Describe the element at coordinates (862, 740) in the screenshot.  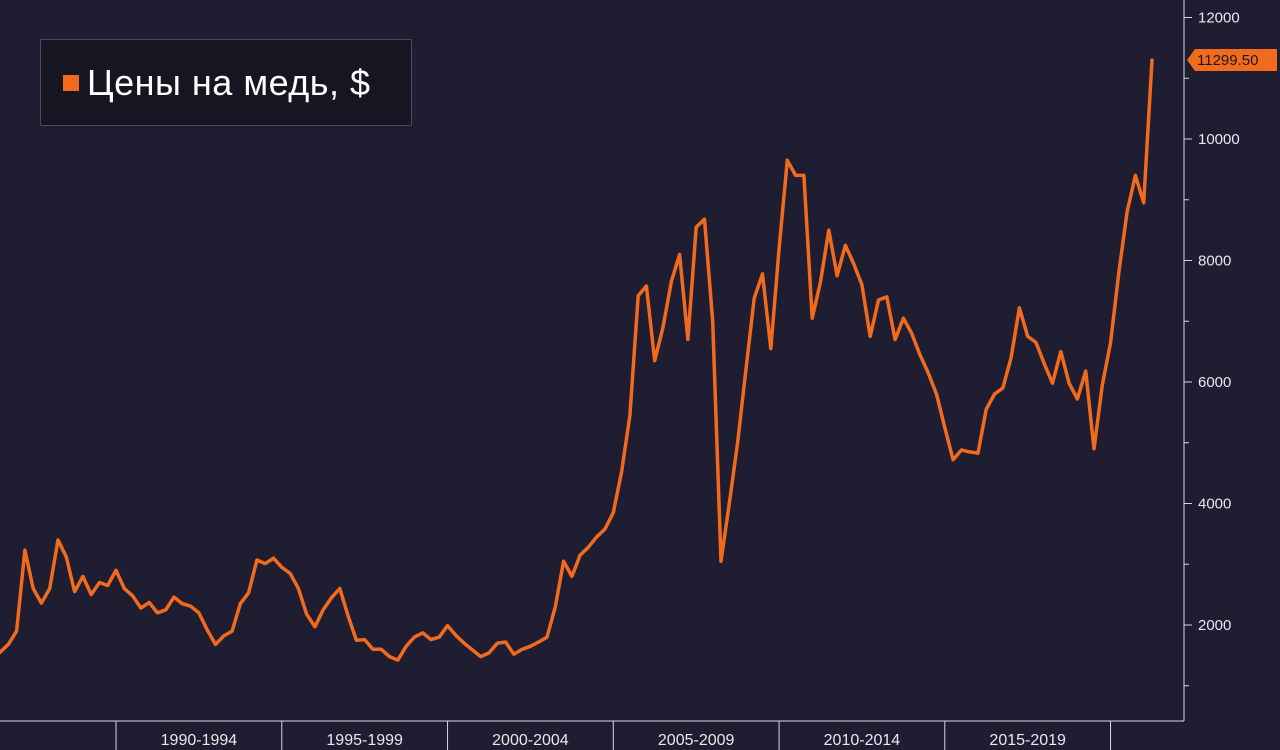
I see `x-period-label: 2010-2014` at that location.